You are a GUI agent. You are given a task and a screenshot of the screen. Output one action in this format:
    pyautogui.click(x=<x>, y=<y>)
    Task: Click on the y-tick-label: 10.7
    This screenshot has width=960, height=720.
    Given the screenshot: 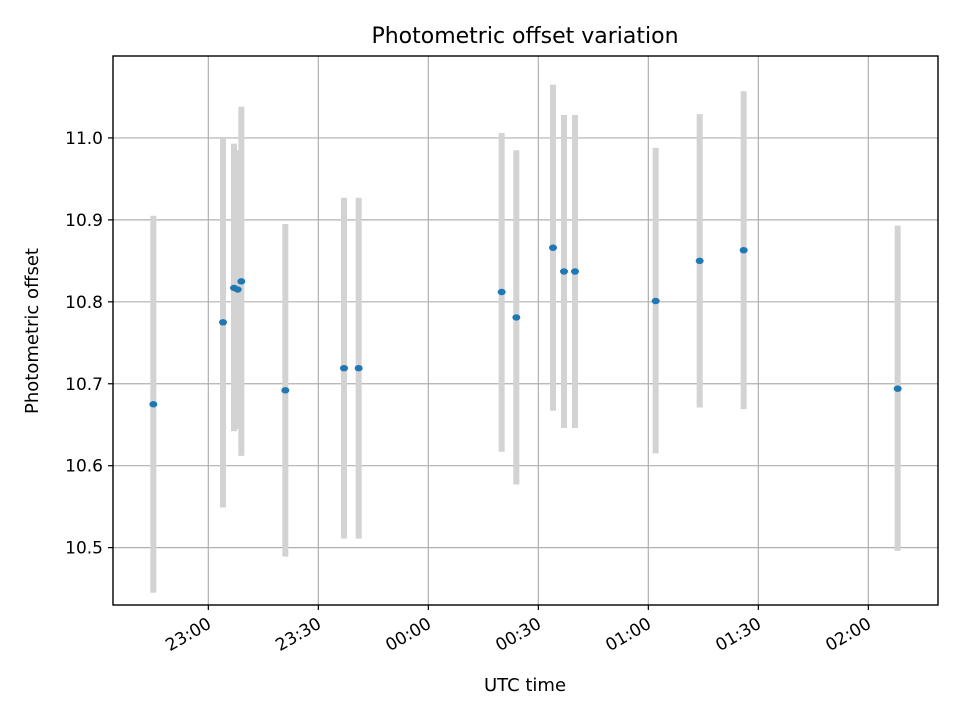 What is the action you would take?
    pyautogui.click(x=84, y=385)
    